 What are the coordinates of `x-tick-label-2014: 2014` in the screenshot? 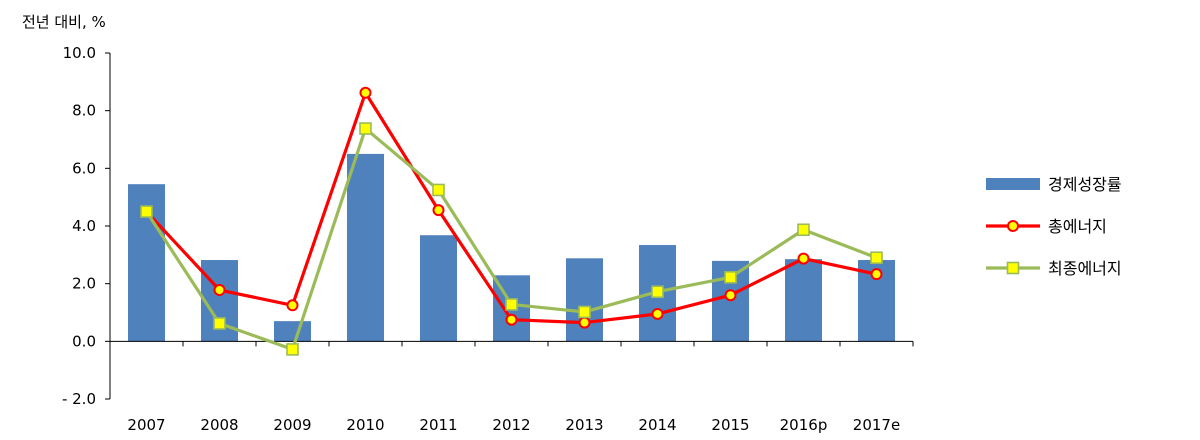 It's located at (657, 425).